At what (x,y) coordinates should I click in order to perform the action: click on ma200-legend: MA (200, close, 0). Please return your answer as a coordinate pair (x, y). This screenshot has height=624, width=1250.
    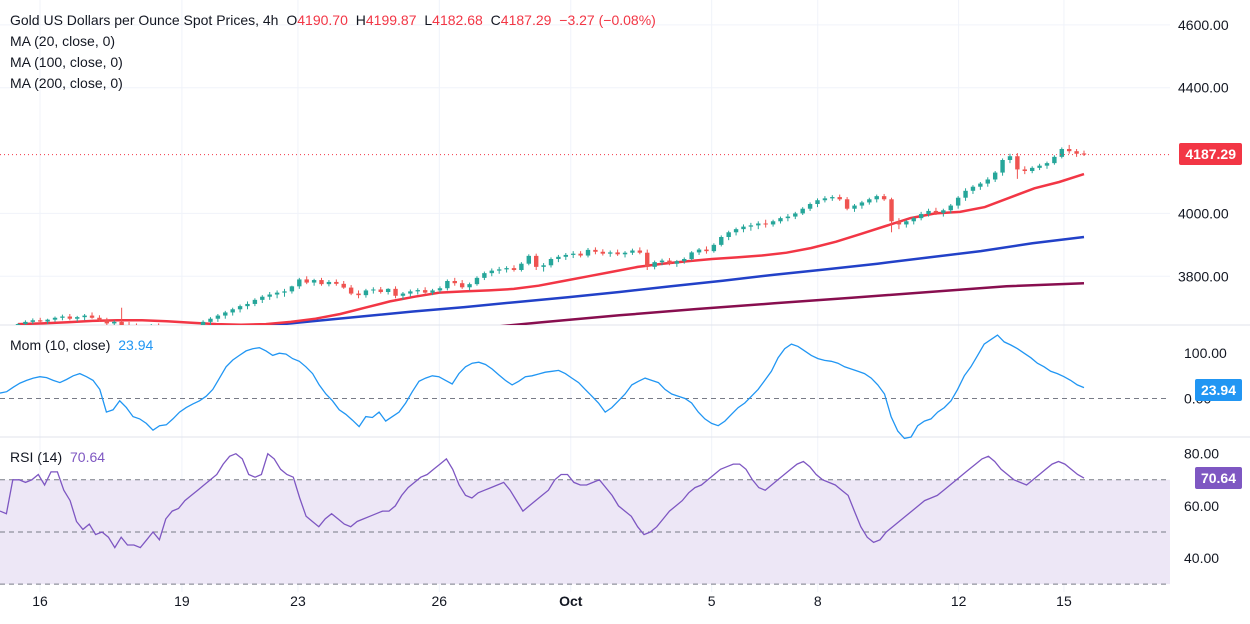
    Looking at the image, I should click on (66, 83).